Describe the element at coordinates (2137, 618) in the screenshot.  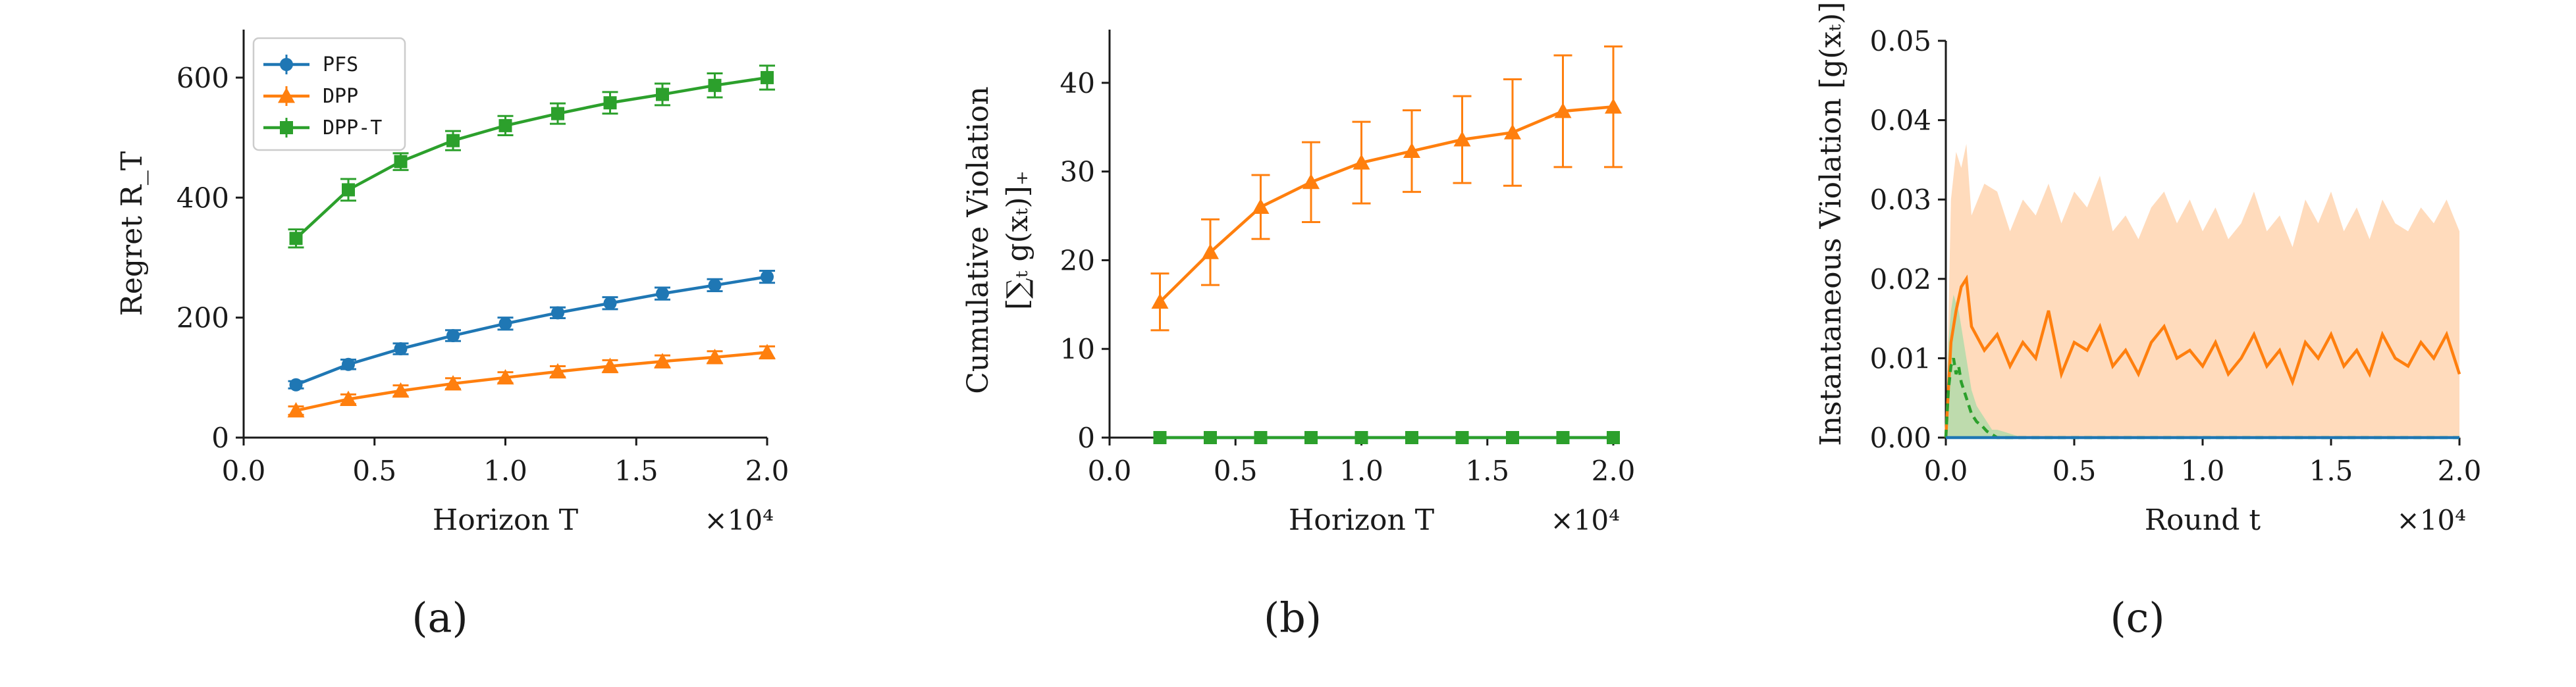
I see `panel-caption-c: (c)` at that location.